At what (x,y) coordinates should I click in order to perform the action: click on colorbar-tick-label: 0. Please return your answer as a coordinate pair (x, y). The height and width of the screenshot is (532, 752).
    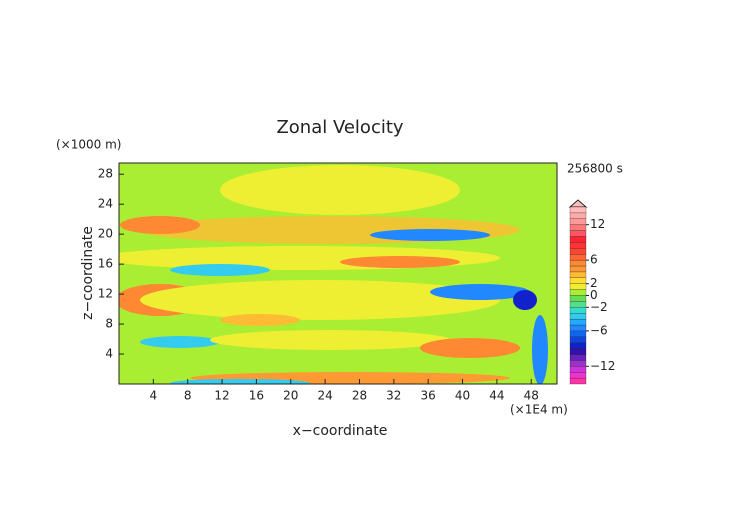
    Looking at the image, I should click on (594, 295).